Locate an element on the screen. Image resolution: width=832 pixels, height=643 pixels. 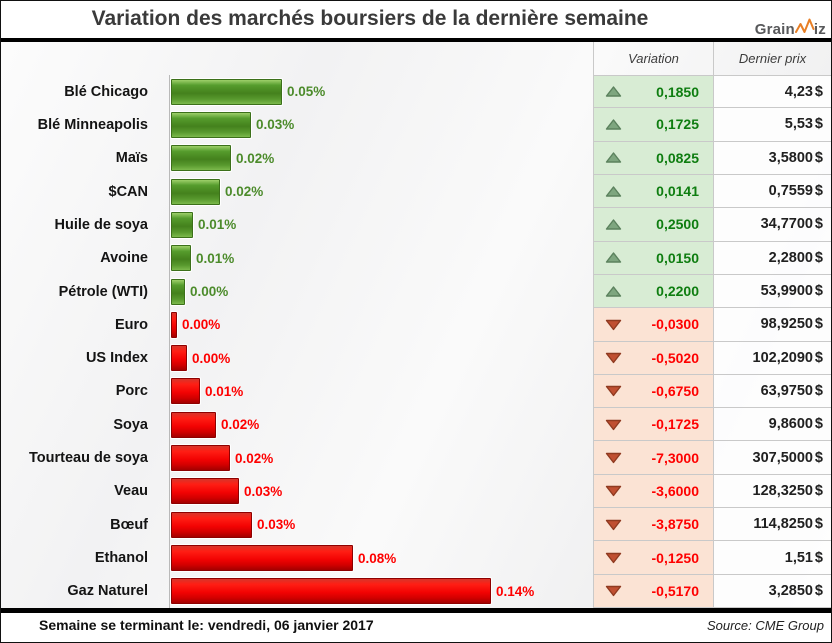
last-price-cell: 102,2090 $ is located at coordinates (772, 358).